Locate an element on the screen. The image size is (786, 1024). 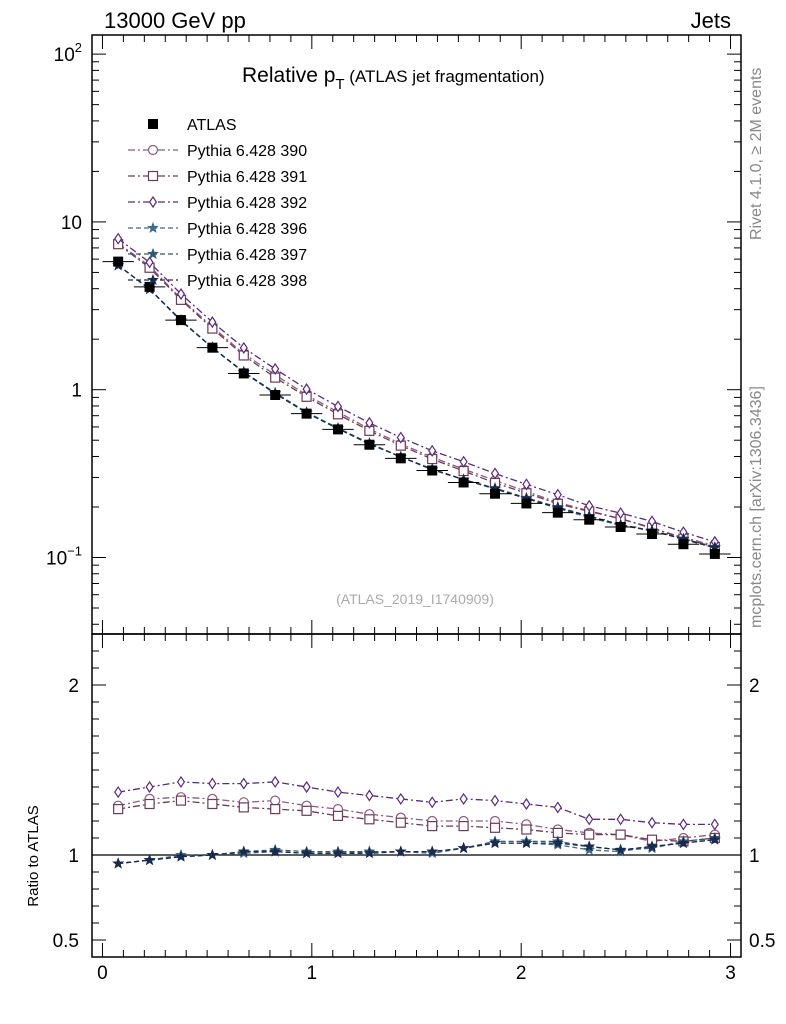
legend-marker-data is located at coordinates (153, 124).